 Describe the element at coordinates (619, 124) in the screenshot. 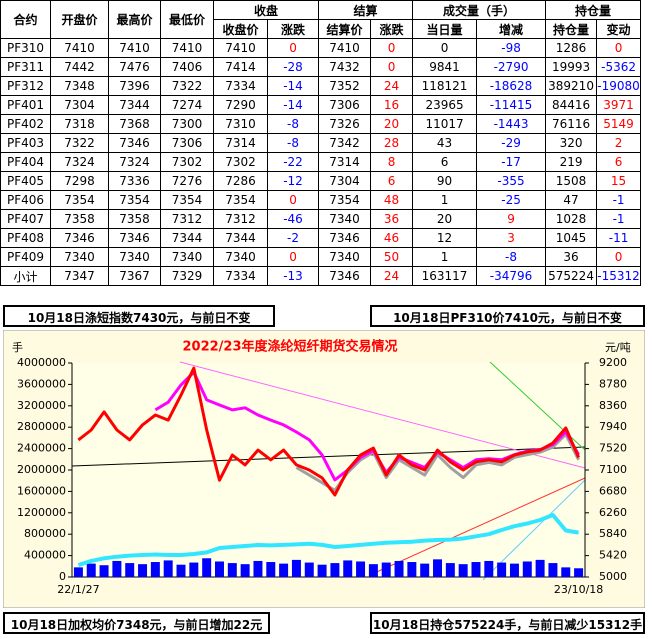

I see `table-cell: 5149` at that location.